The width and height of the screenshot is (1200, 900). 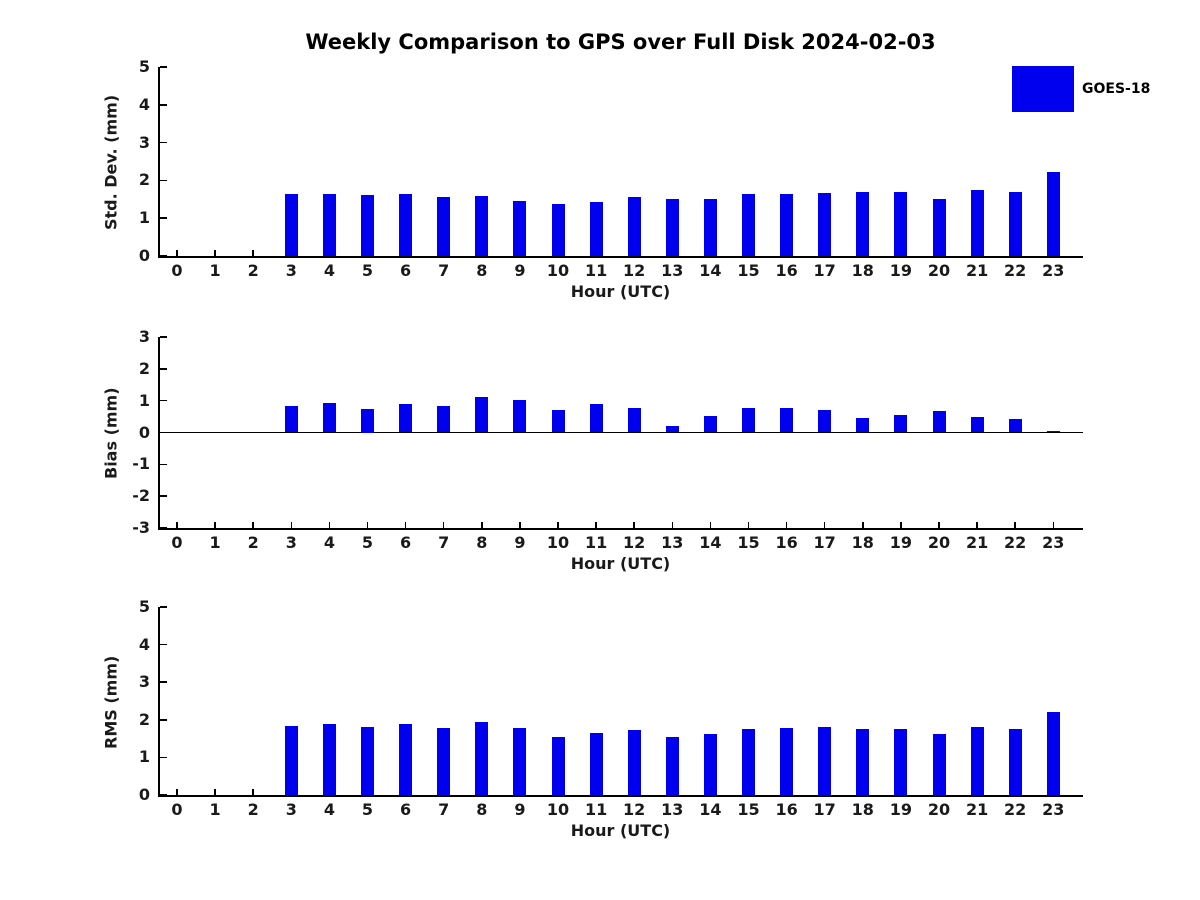 What do you see at coordinates (620, 563) in the screenshot?
I see `x-axis-label-hour-utc: Hour (UTC)` at bounding box center [620, 563].